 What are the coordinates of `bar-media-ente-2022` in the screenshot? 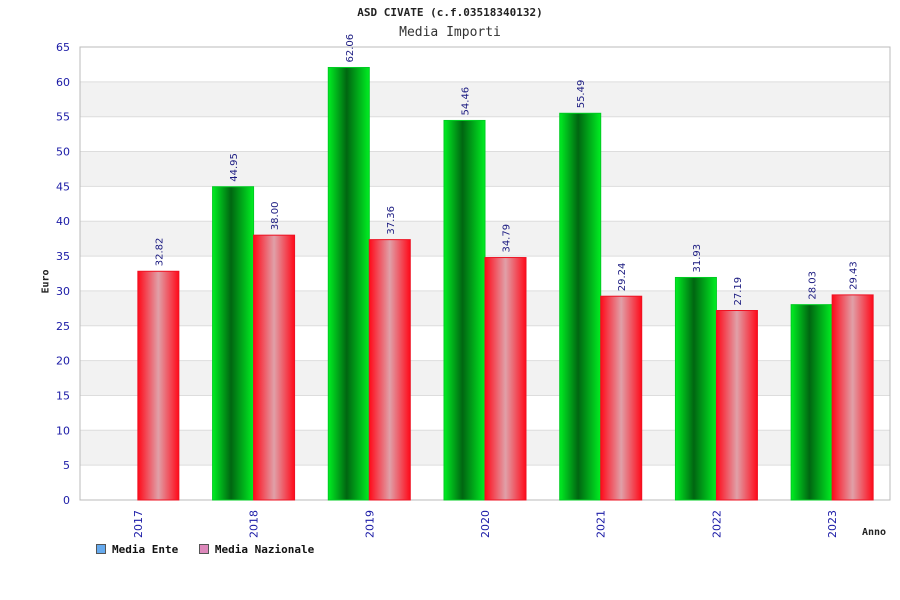 It's located at (695, 388).